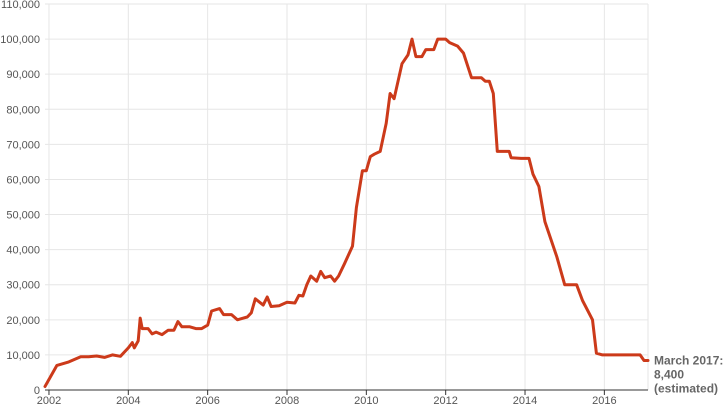  What do you see at coordinates (688, 361) in the screenshot?
I see `end-annotation-line-1: March 2017:` at bounding box center [688, 361].